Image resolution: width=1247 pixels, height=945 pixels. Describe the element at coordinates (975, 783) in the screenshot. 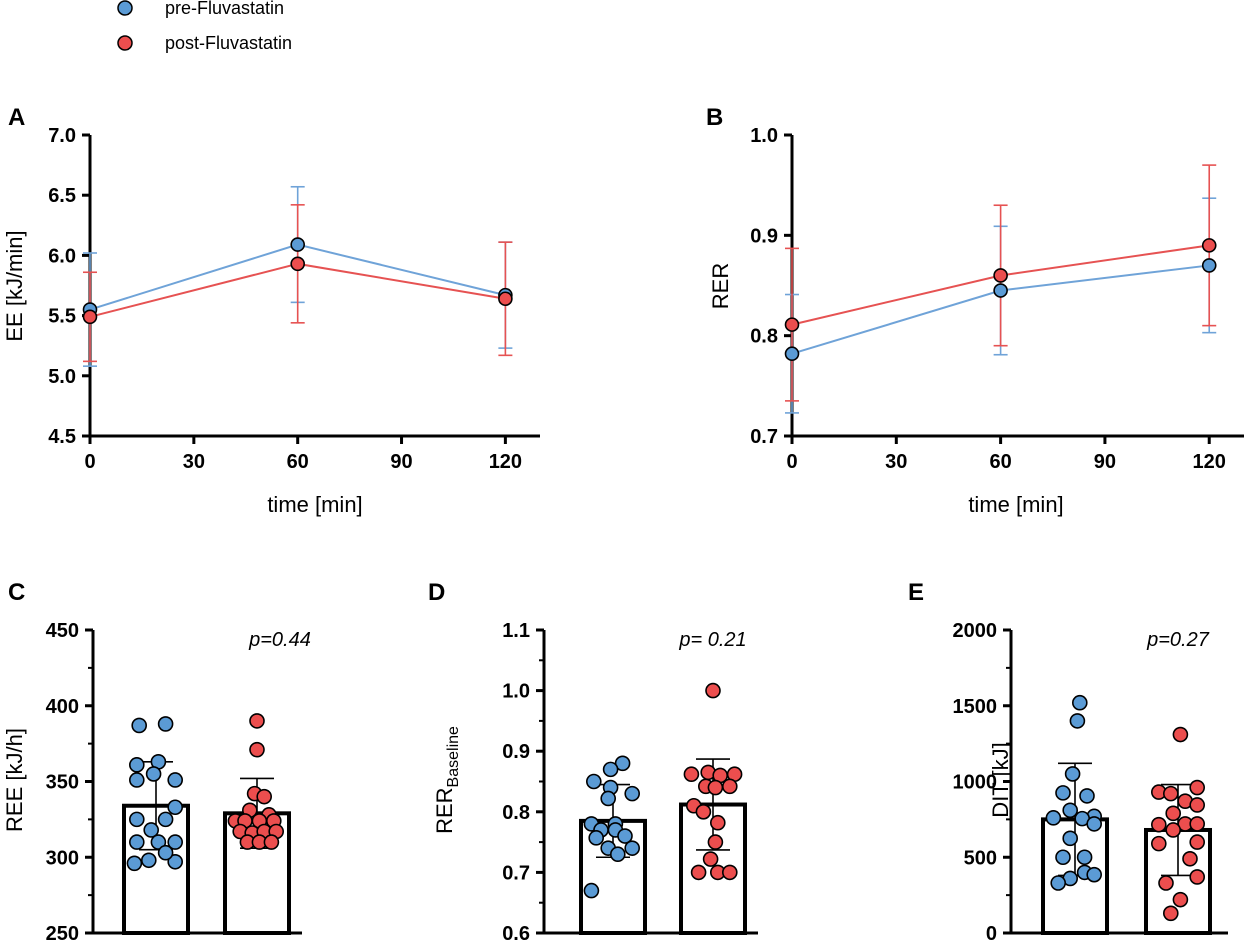

I see `panel-e-ytick-label: 1000` at that location.